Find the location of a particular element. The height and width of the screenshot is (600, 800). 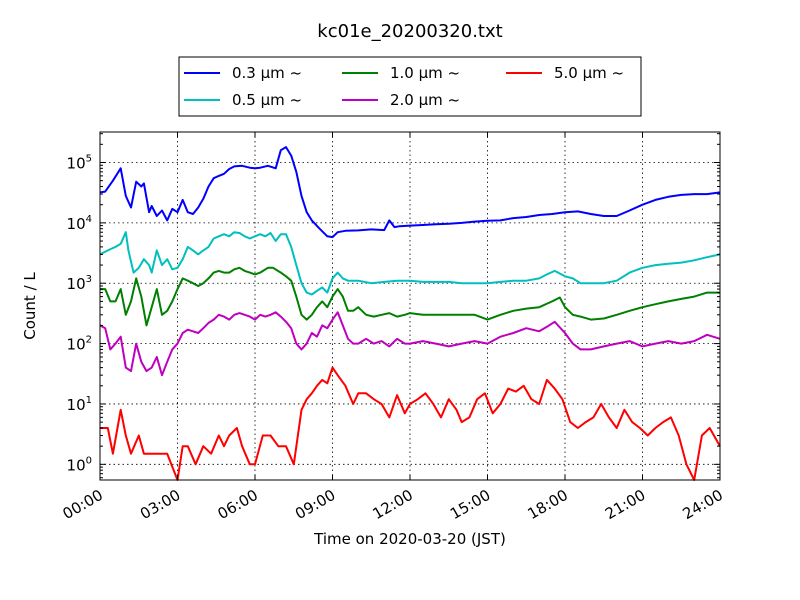

y-tick-label: 10² is located at coordinates (79, 344).